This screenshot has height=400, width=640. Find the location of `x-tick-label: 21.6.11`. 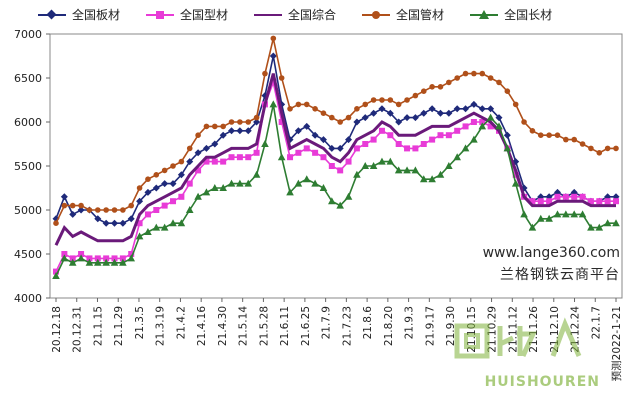

x-tick-label: 21.6.11 is located at coordinates (285, 326).